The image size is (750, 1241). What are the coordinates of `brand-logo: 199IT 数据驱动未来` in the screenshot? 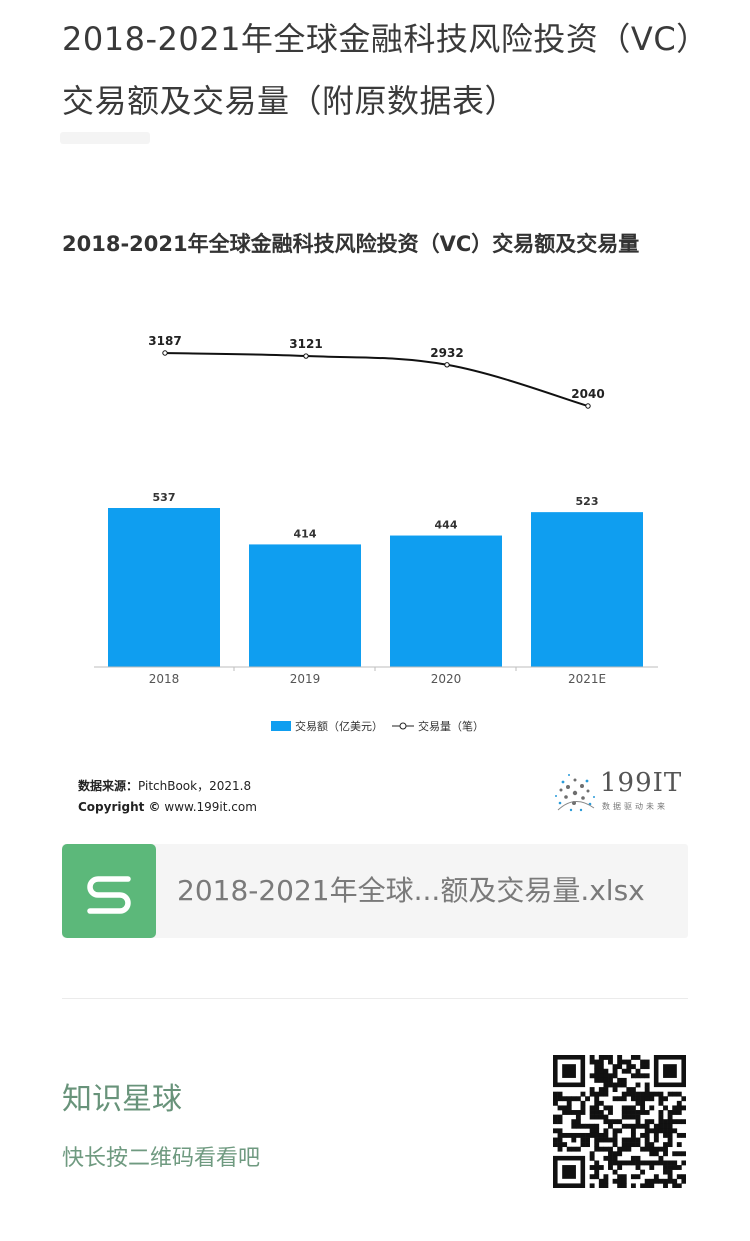 It's located at (617, 792).